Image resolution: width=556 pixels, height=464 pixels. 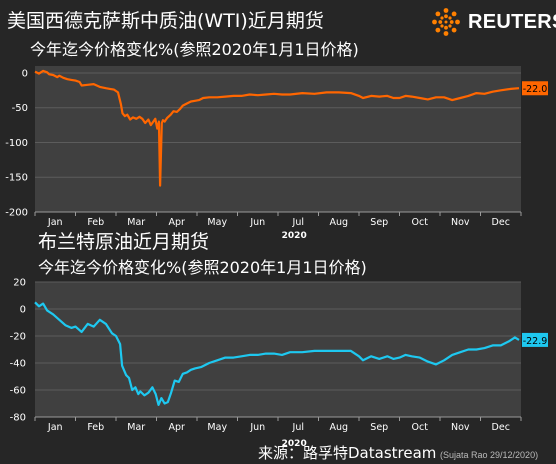 I want to click on wti-end-label-box, so click(x=535, y=88).